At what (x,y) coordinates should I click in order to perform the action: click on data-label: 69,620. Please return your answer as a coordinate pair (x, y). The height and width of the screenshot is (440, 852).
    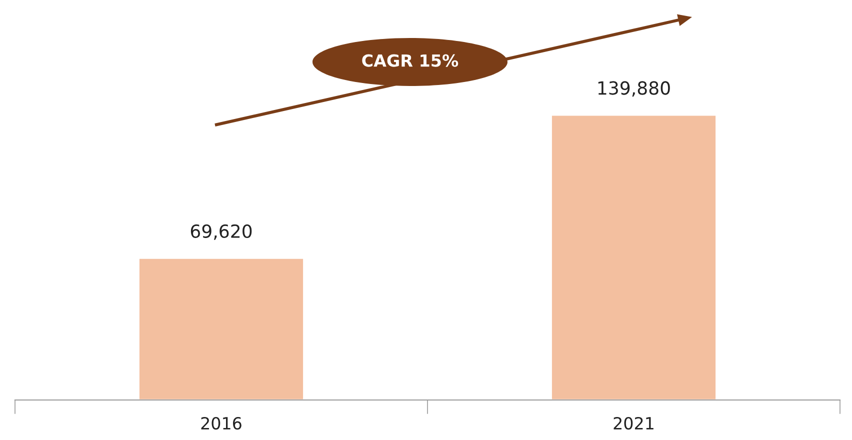
    Looking at the image, I should click on (221, 232).